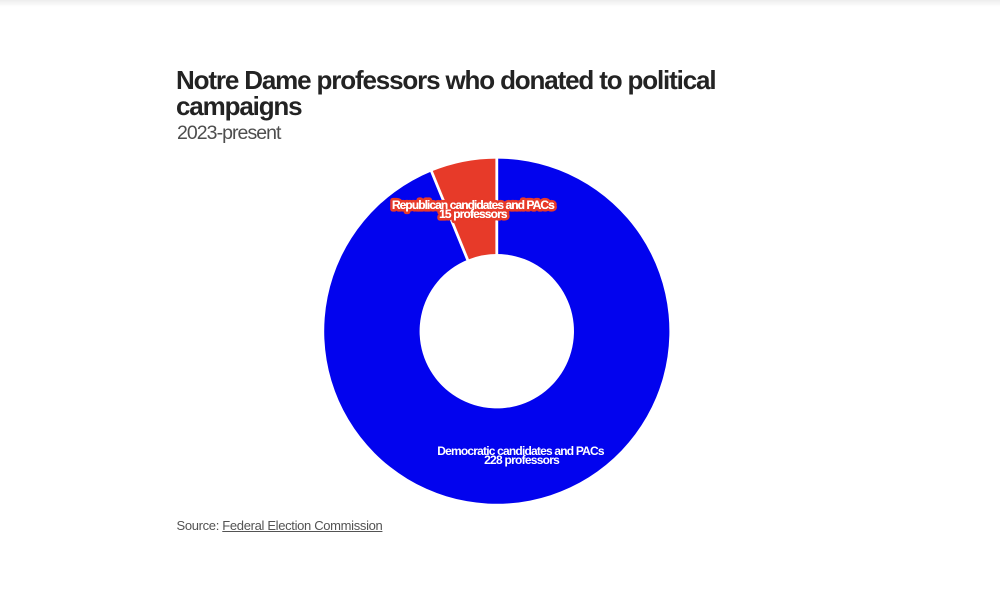 The width and height of the screenshot is (1000, 609). What do you see at coordinates (521, 451) in the screenshot?
I see `svg-text: Democratic candidates and PACs` at bounding box center [521, 451].